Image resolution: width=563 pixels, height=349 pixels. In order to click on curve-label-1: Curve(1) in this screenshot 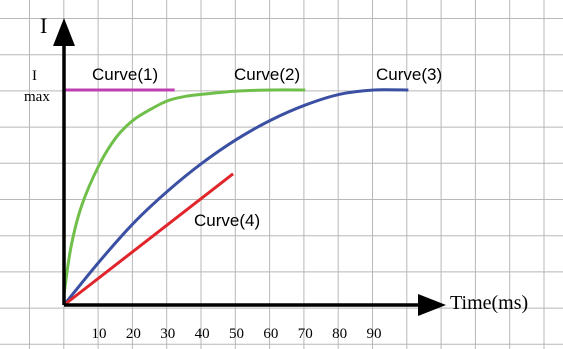, I will do `click(125, 74)`.